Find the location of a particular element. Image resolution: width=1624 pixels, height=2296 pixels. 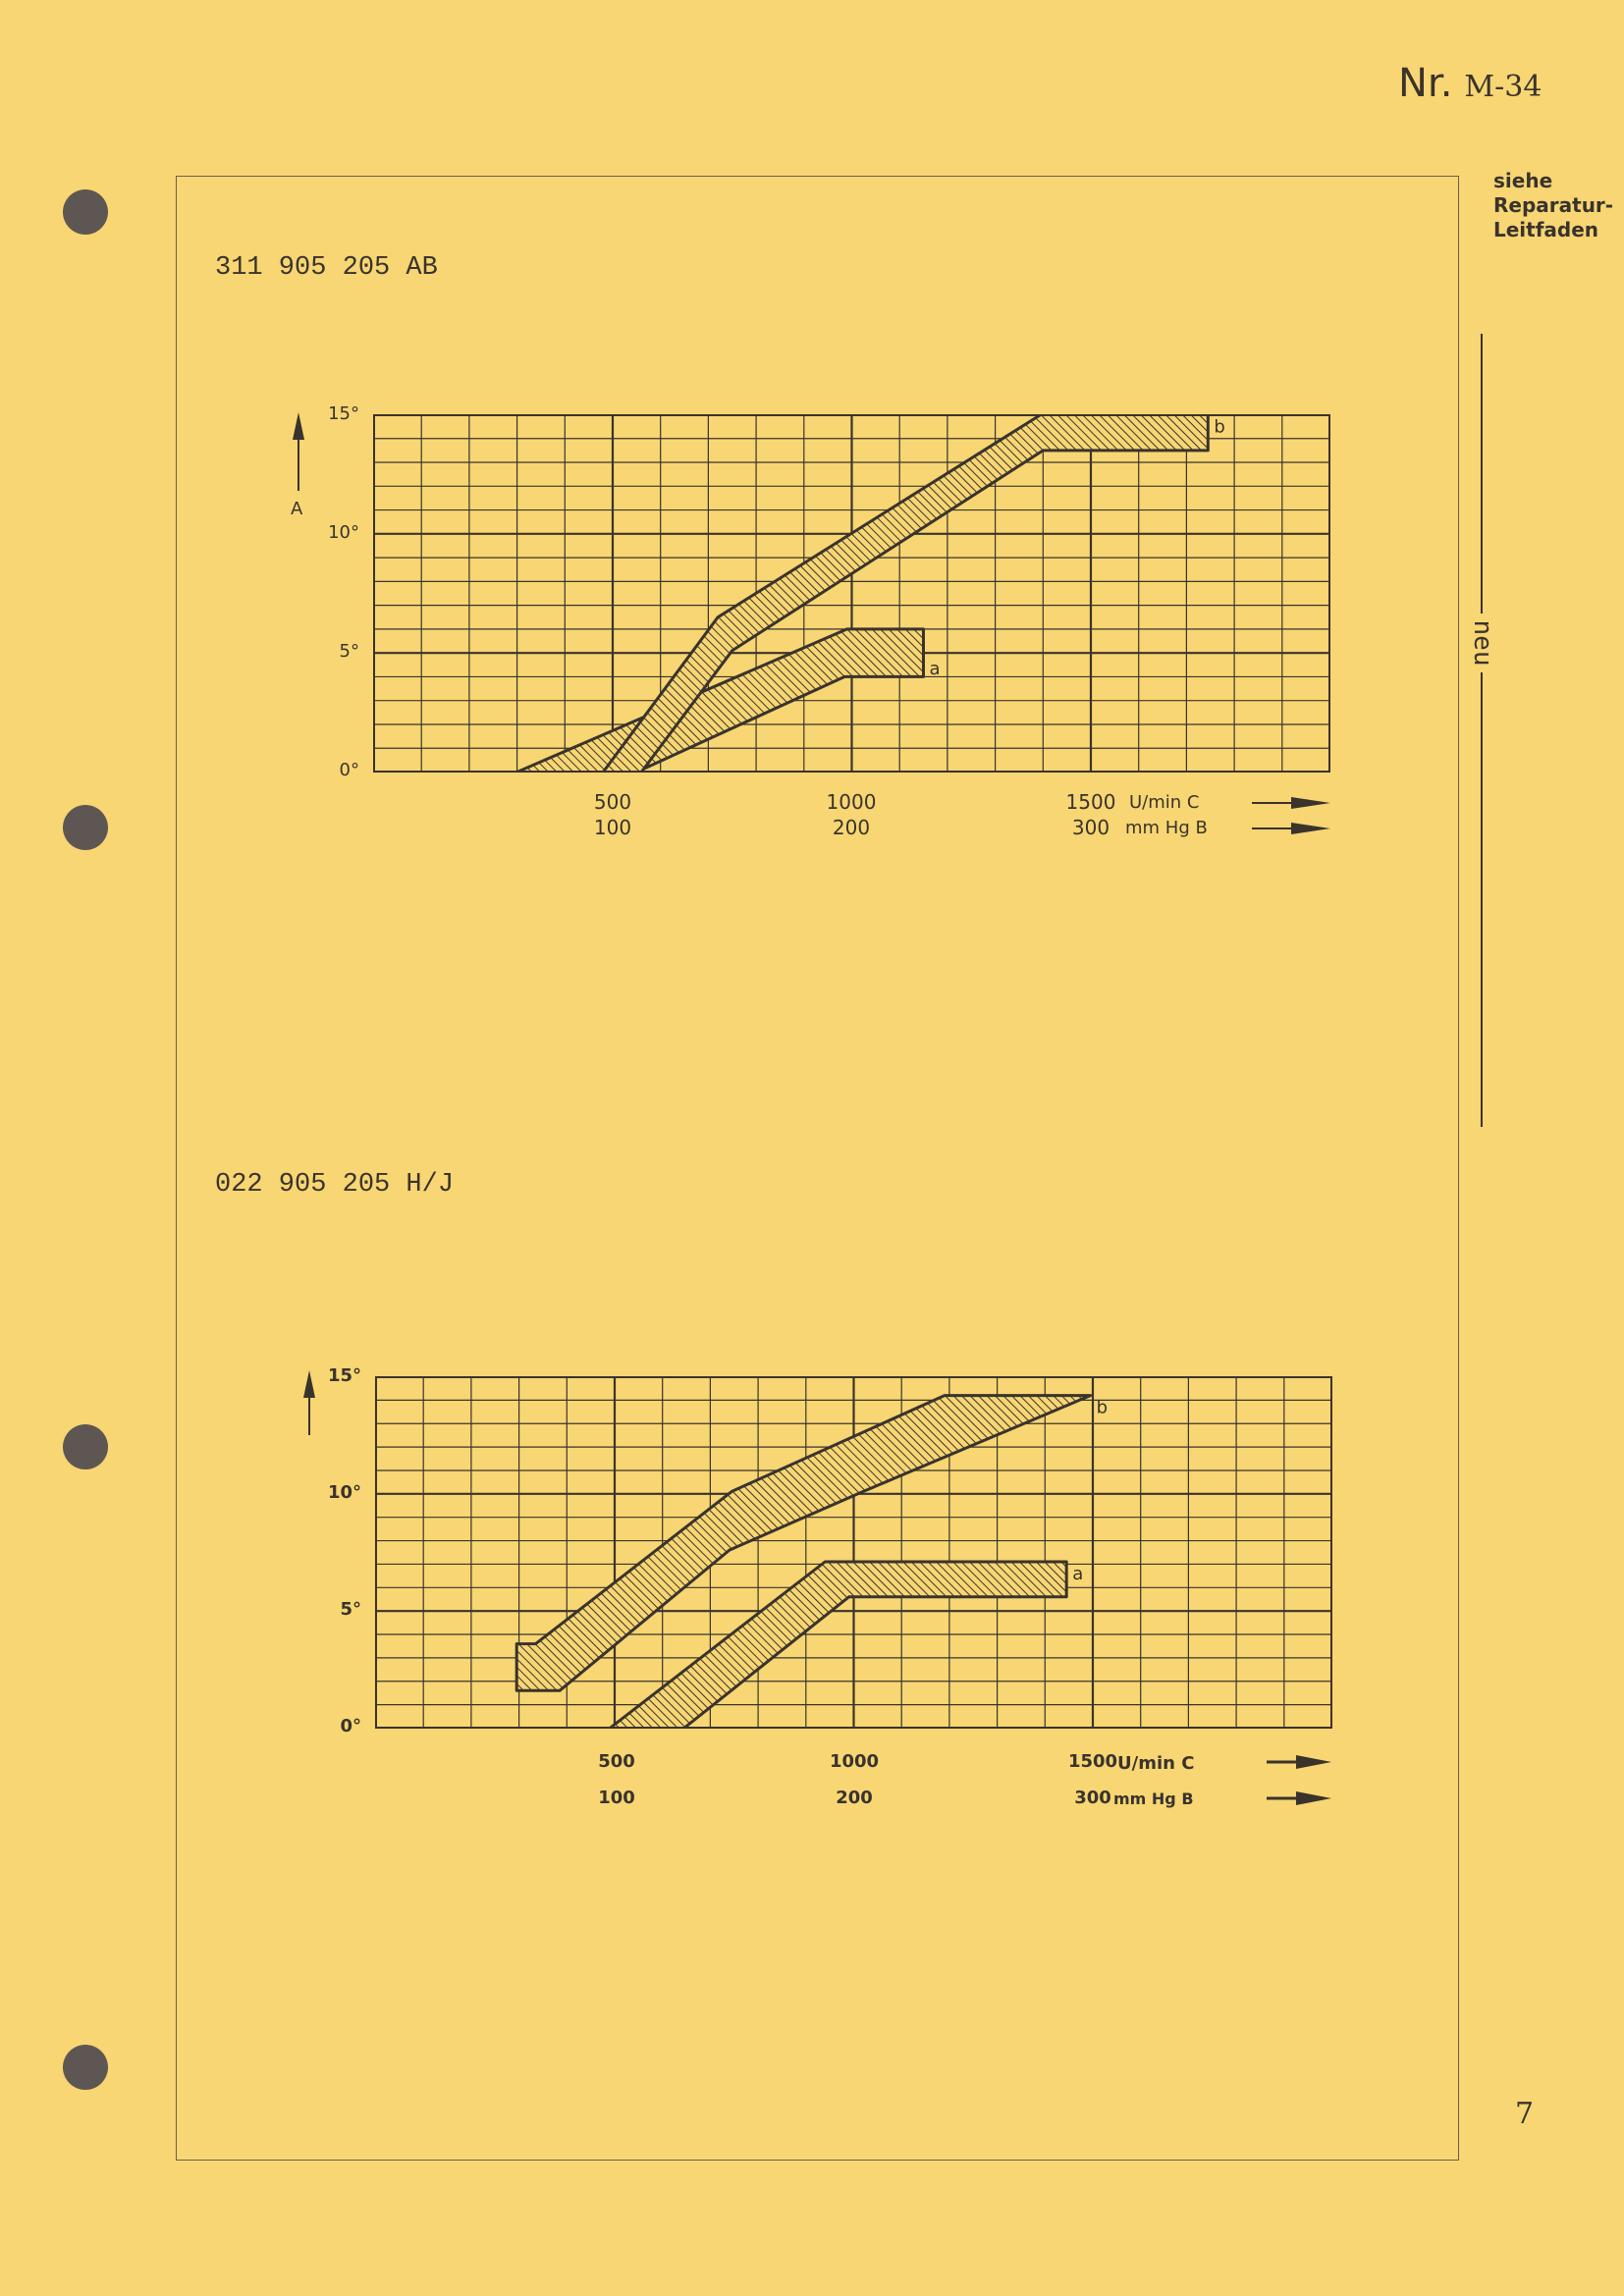

reference-line: siehe is located at coordinates (1523, 181).